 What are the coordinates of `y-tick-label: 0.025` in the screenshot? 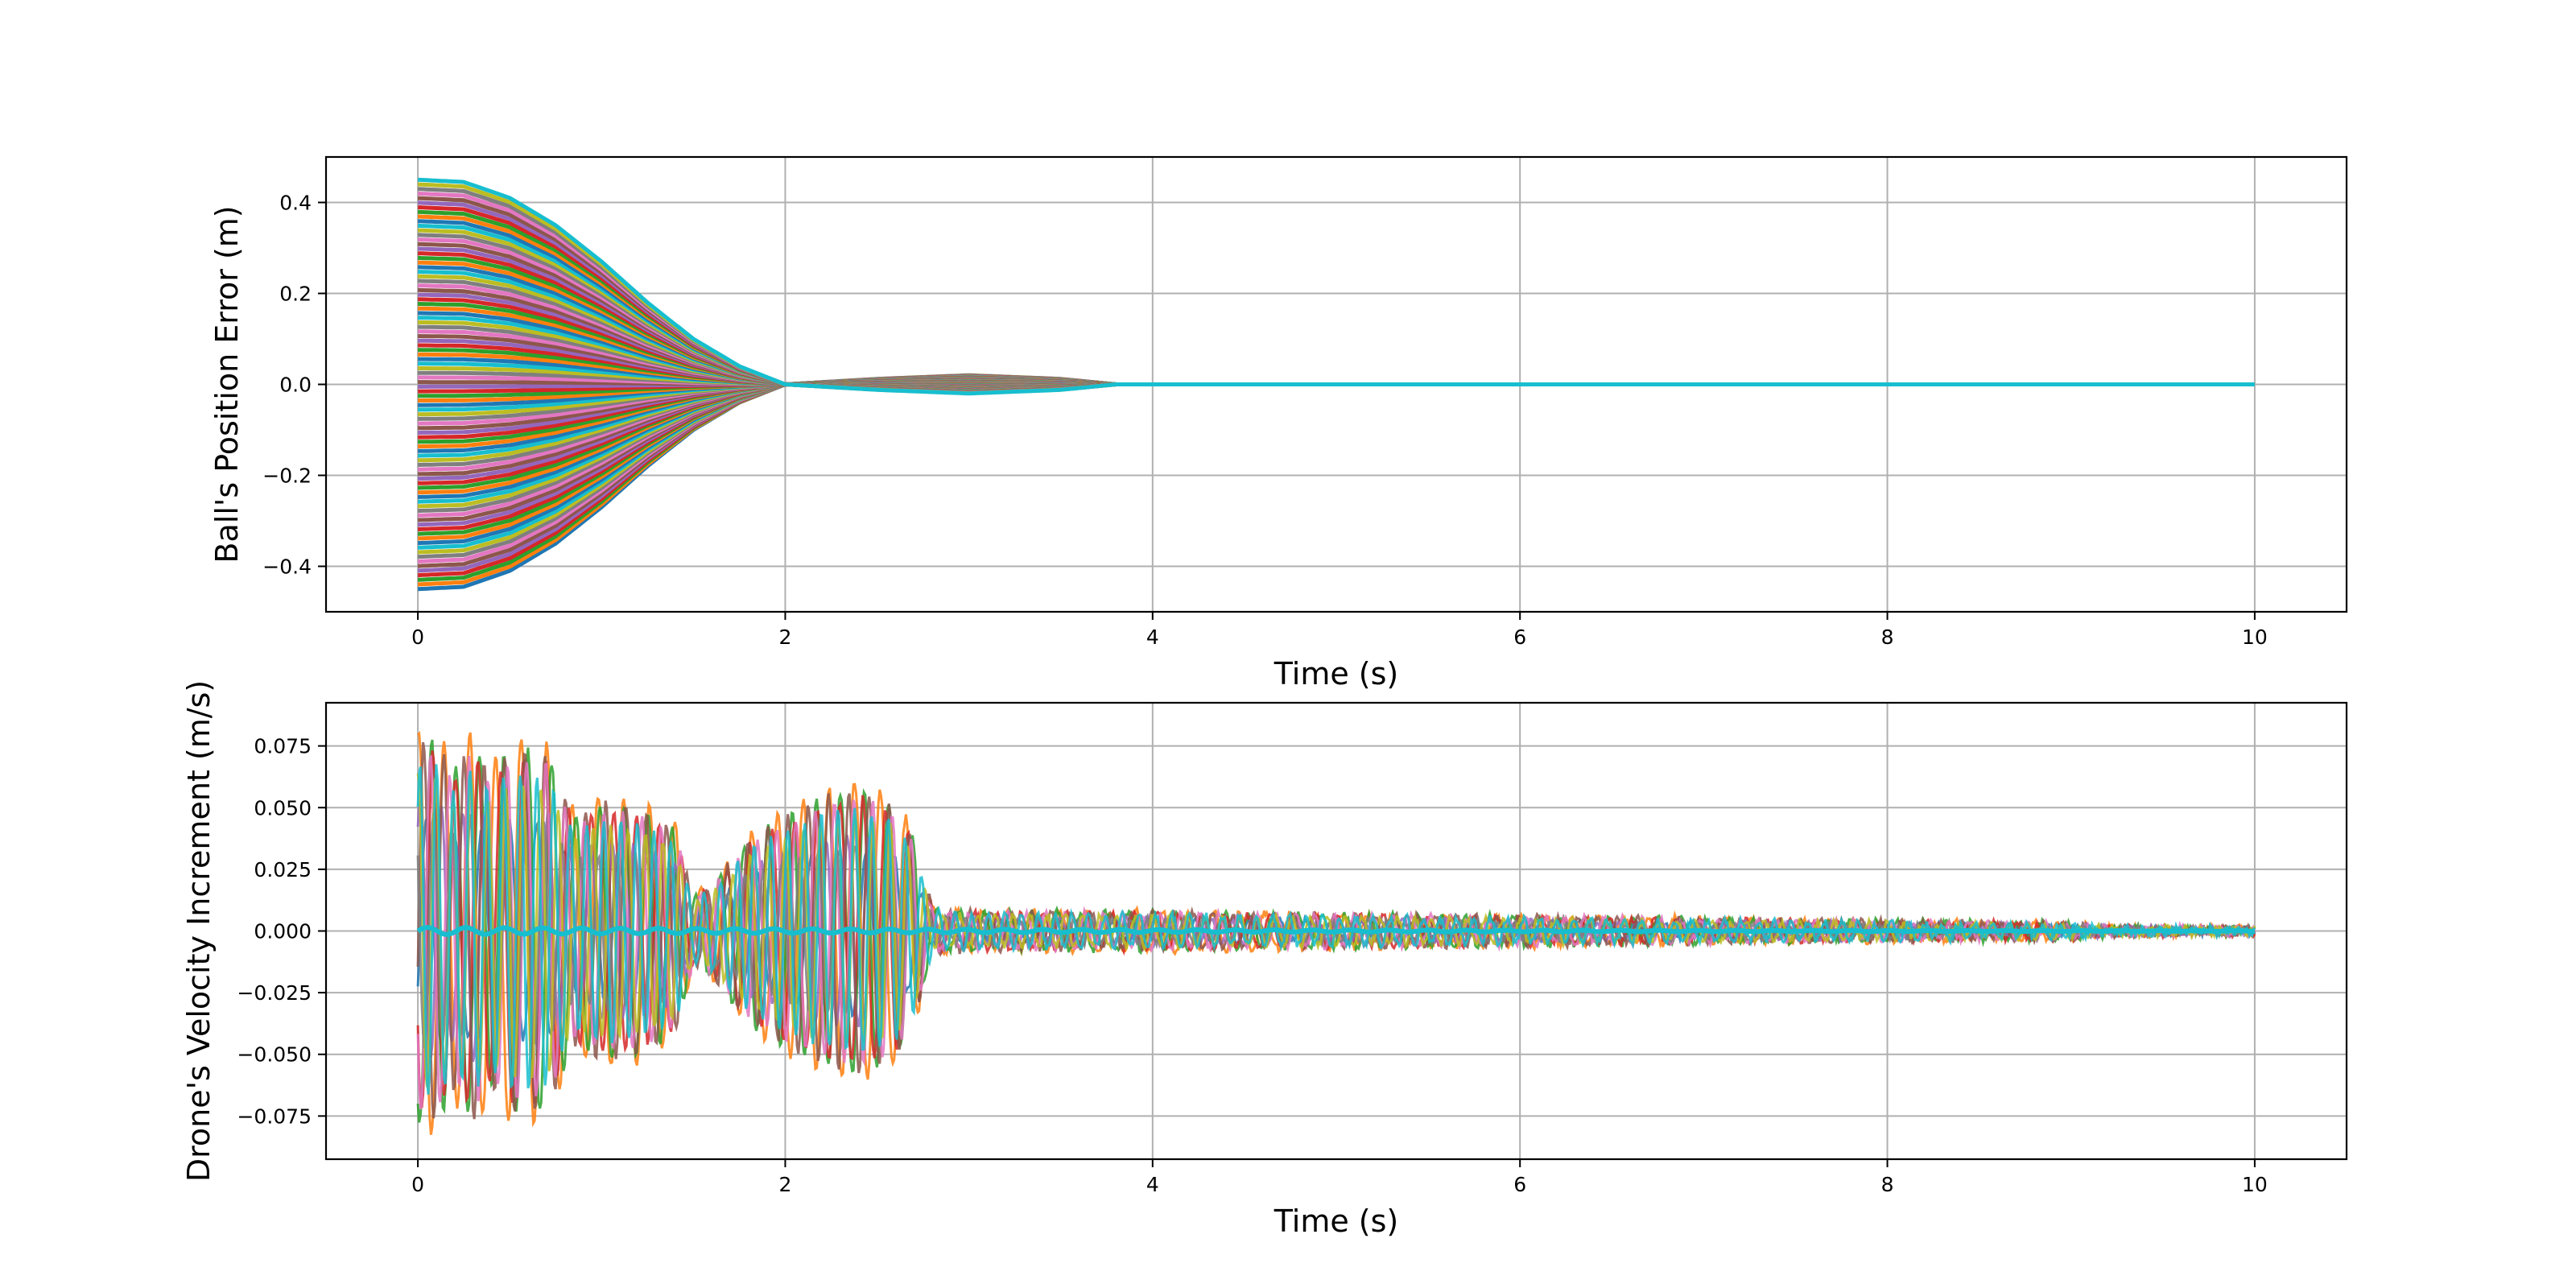 It's located at (283, 869).